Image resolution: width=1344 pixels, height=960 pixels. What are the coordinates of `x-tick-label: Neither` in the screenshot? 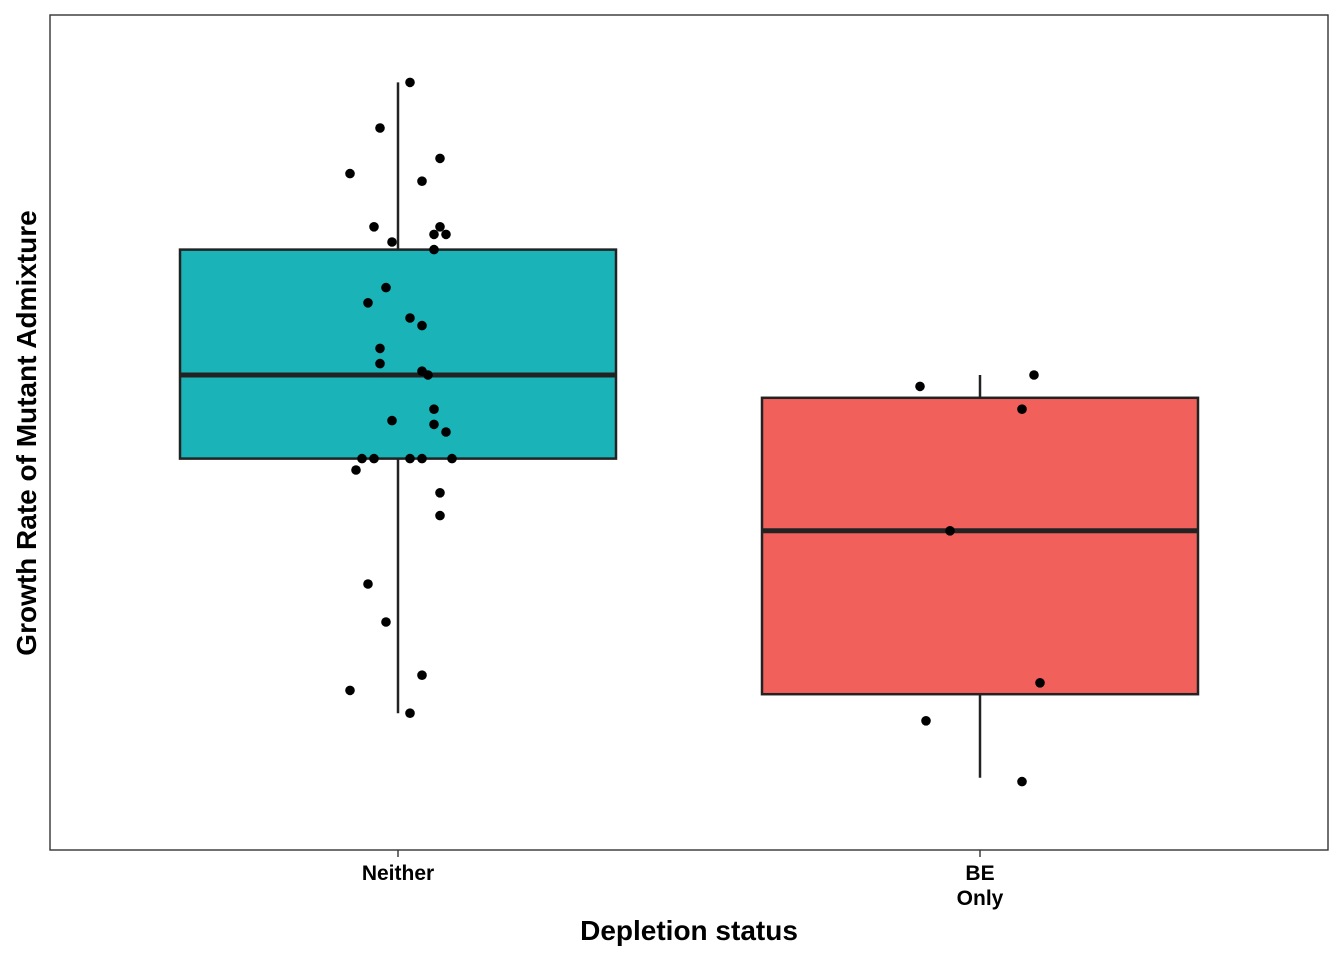 It's located at (398, 873).